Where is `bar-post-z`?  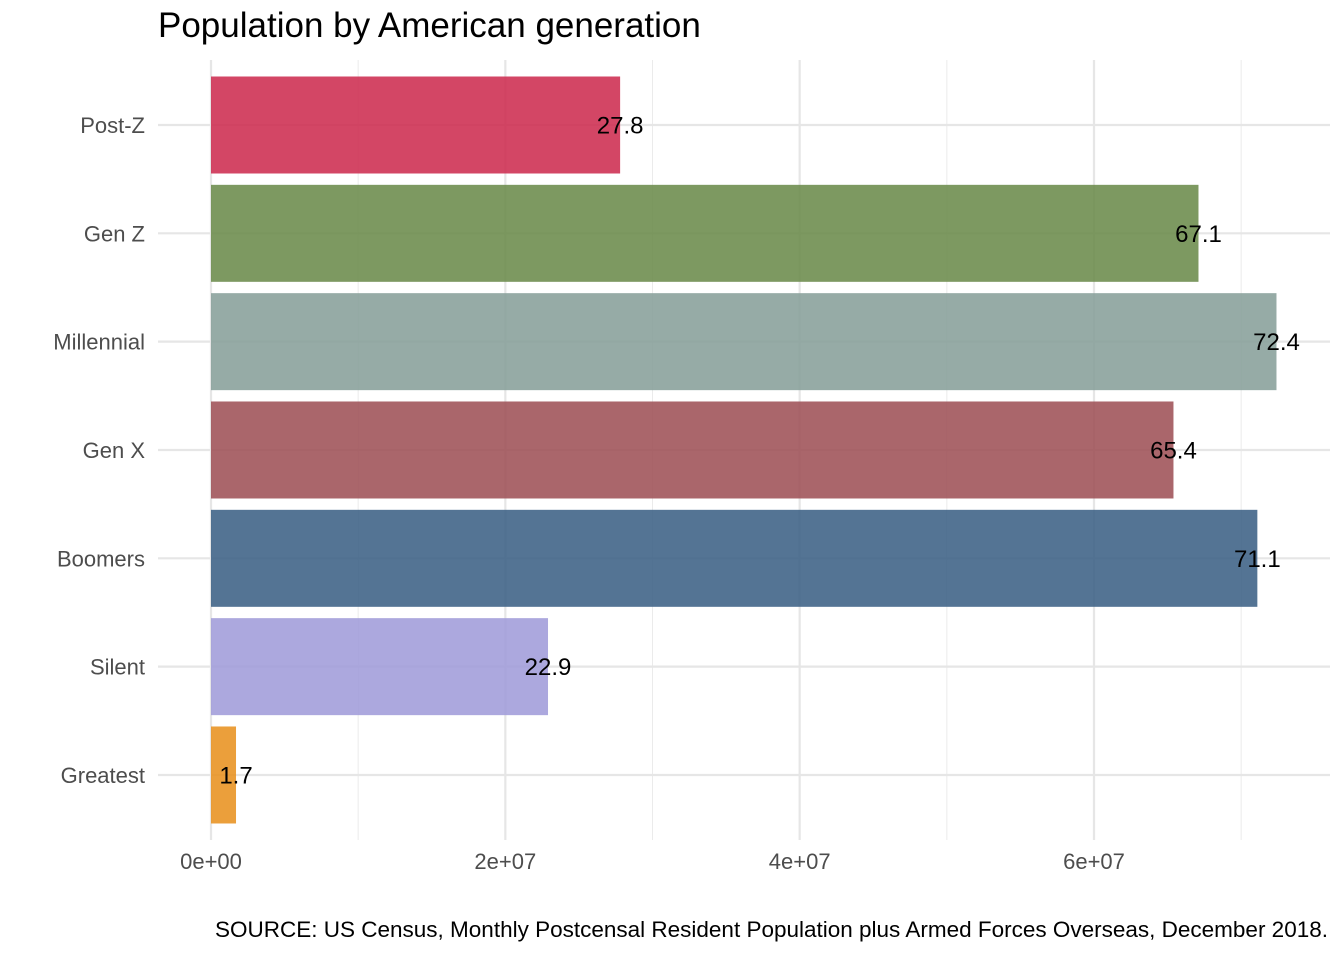 bar-post-z is located at coordinates (416, 125).